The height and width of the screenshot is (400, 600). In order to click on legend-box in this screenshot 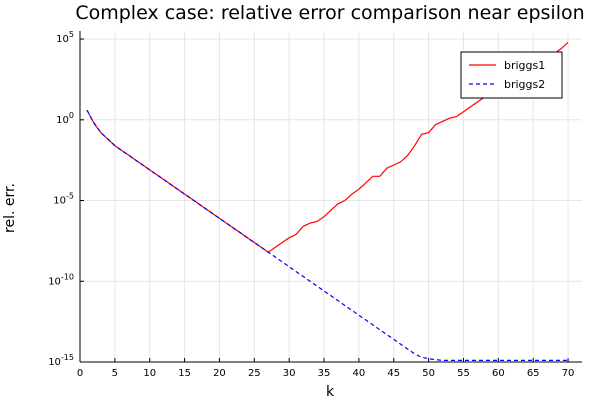, I will do `click(511, 75)`.